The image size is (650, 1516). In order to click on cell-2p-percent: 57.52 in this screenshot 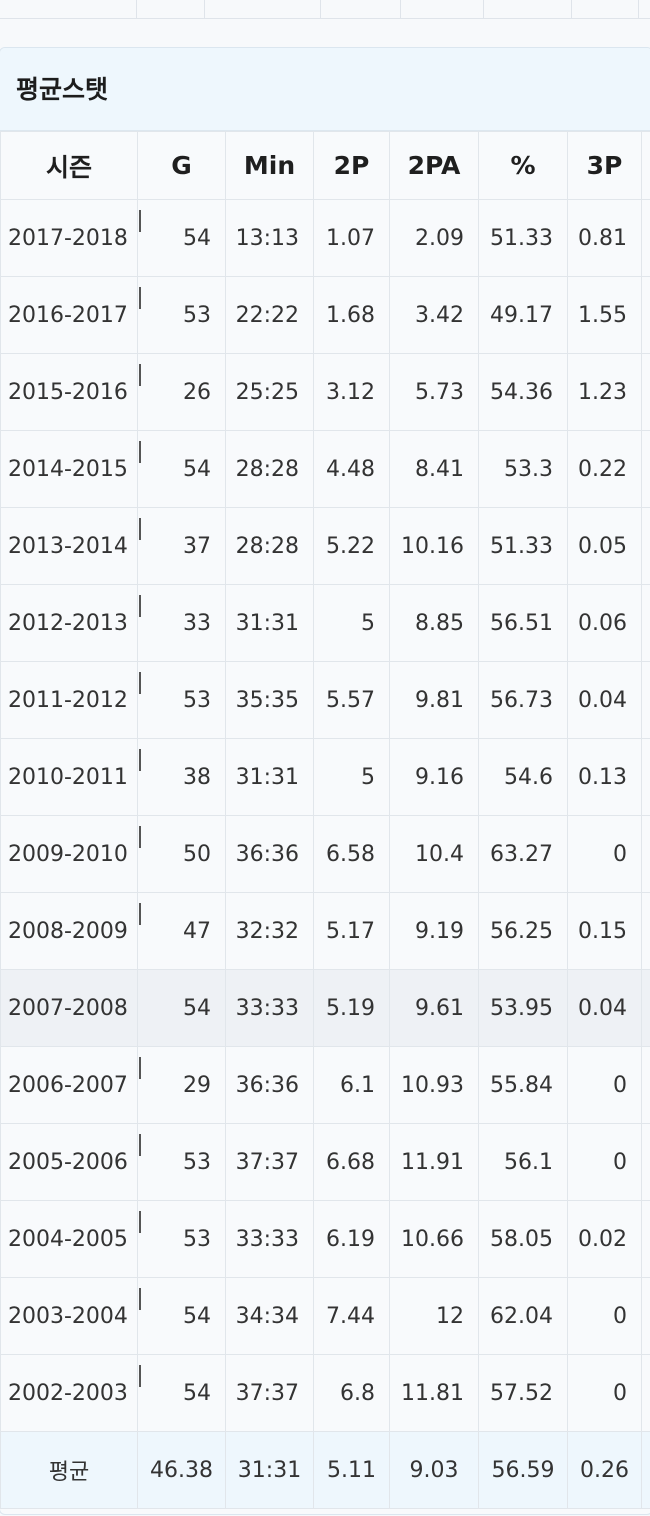, I will do `click(523, 1393)`.